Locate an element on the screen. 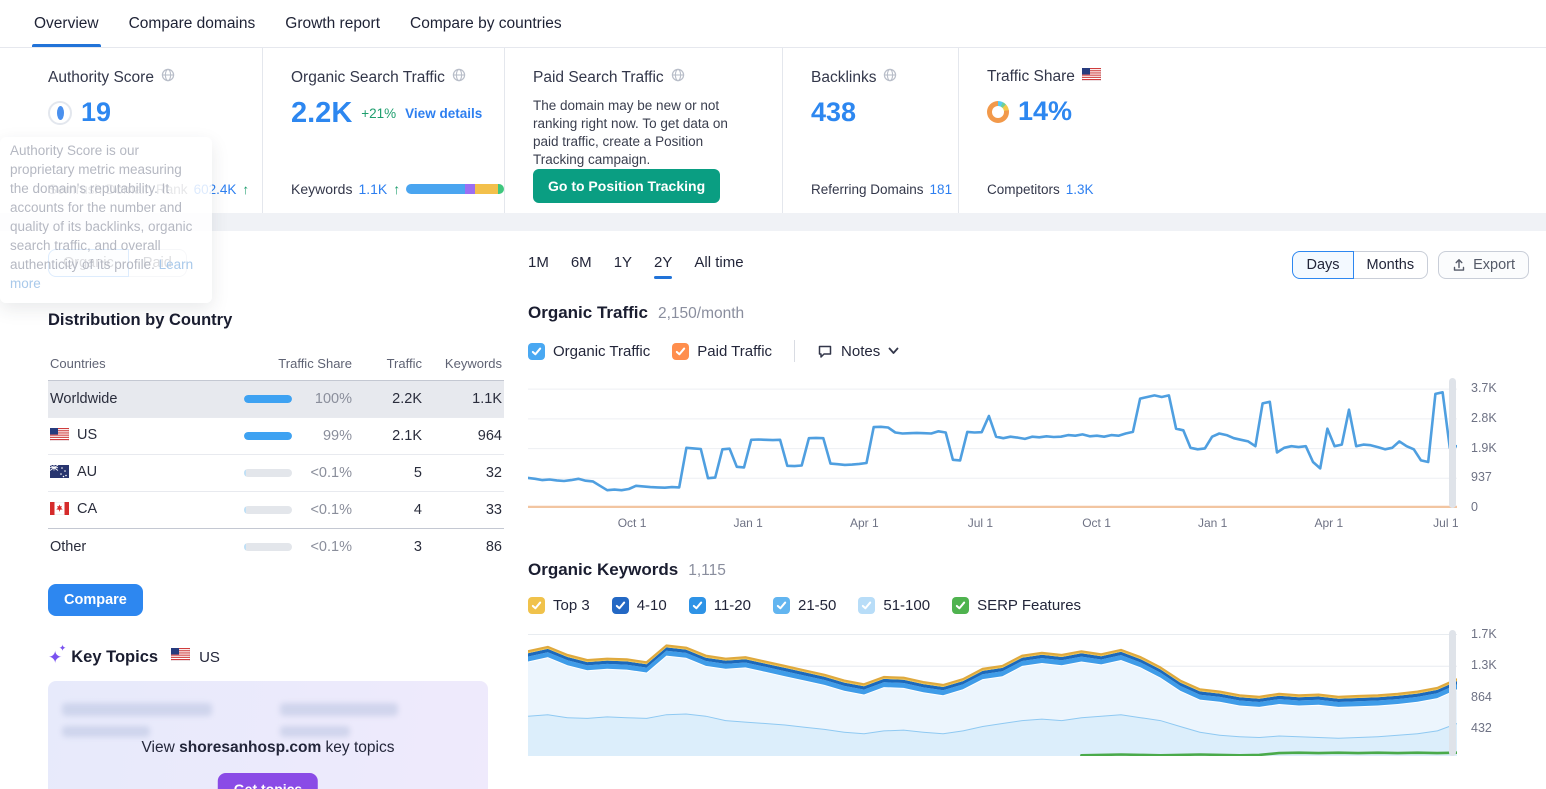  legend-top-3: Top 3 is located at coordinates (559, 605).